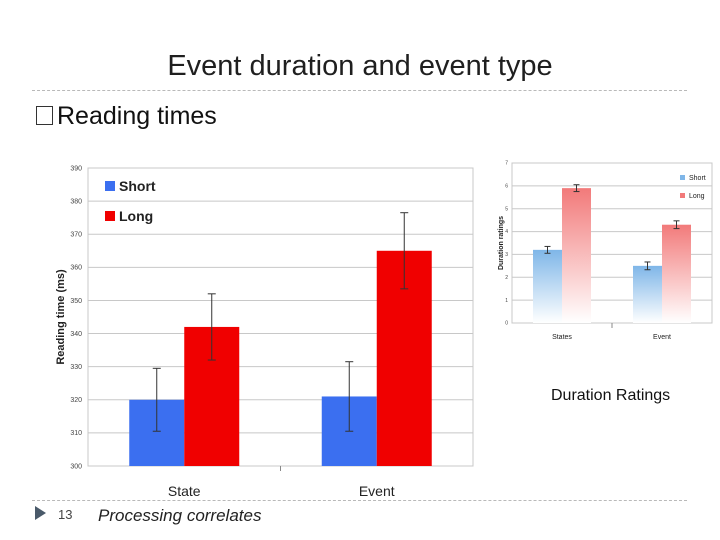 The height and width of the screenshot is (540, 720). I want to click on title-divider, so click(359, 90).